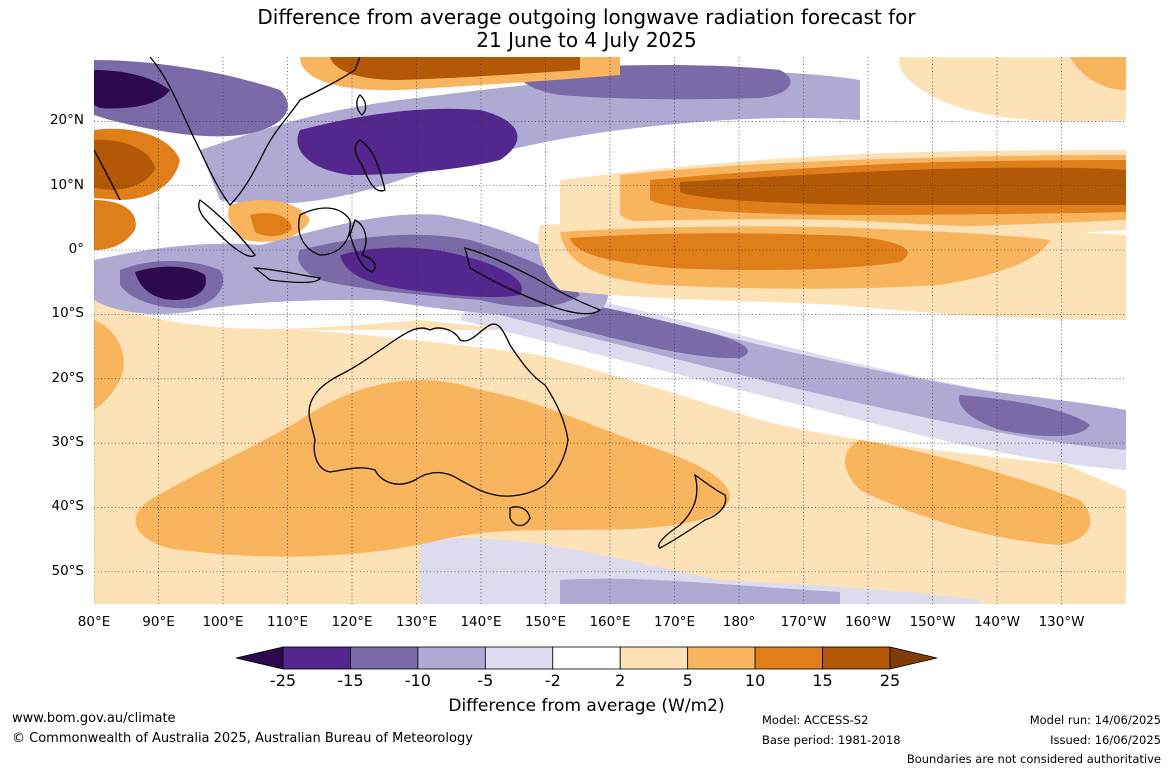 Image resolution: width=1173 pixels, height=770 pixels. What do you see at coordinates (1105, 740) in the screenshot?
I see `issued-date: Issued: 16/06/2025` at bounding box center [1105, 740].